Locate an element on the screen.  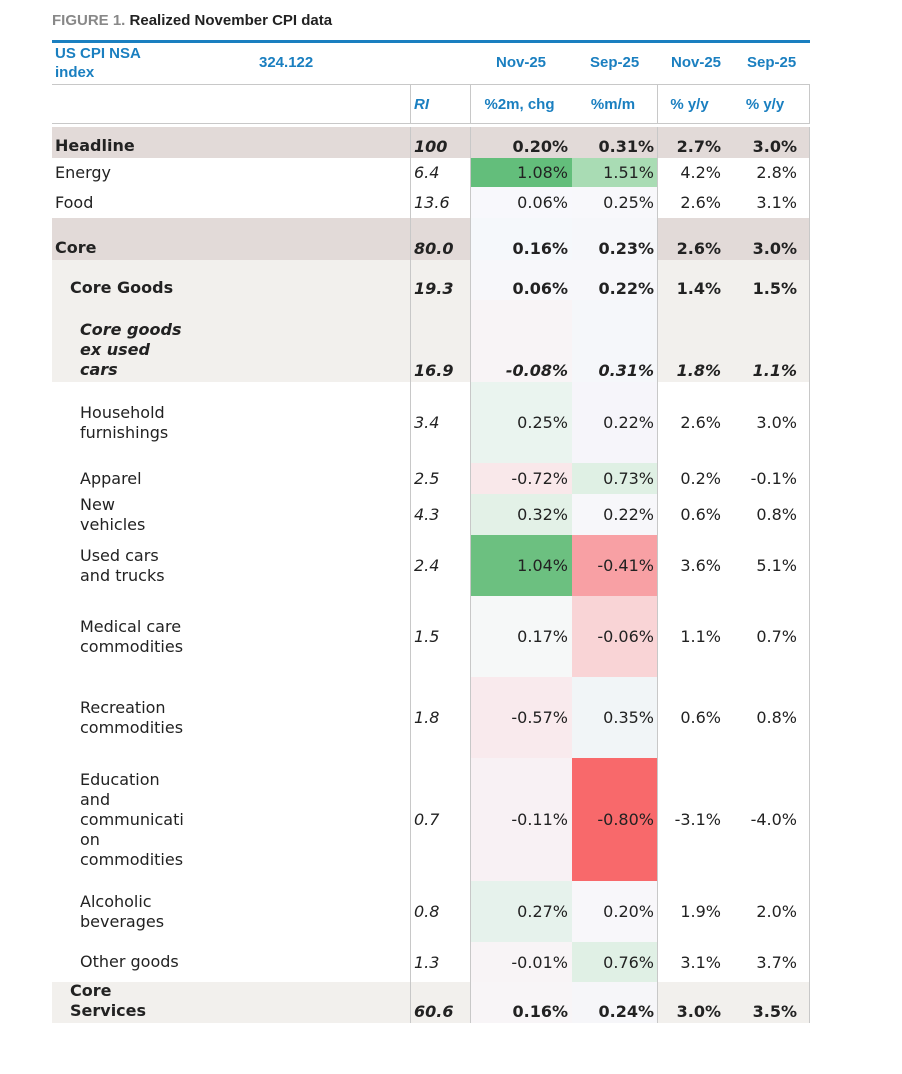
cell-2m-chg: 0.32% is located at coordinates (521, 514).